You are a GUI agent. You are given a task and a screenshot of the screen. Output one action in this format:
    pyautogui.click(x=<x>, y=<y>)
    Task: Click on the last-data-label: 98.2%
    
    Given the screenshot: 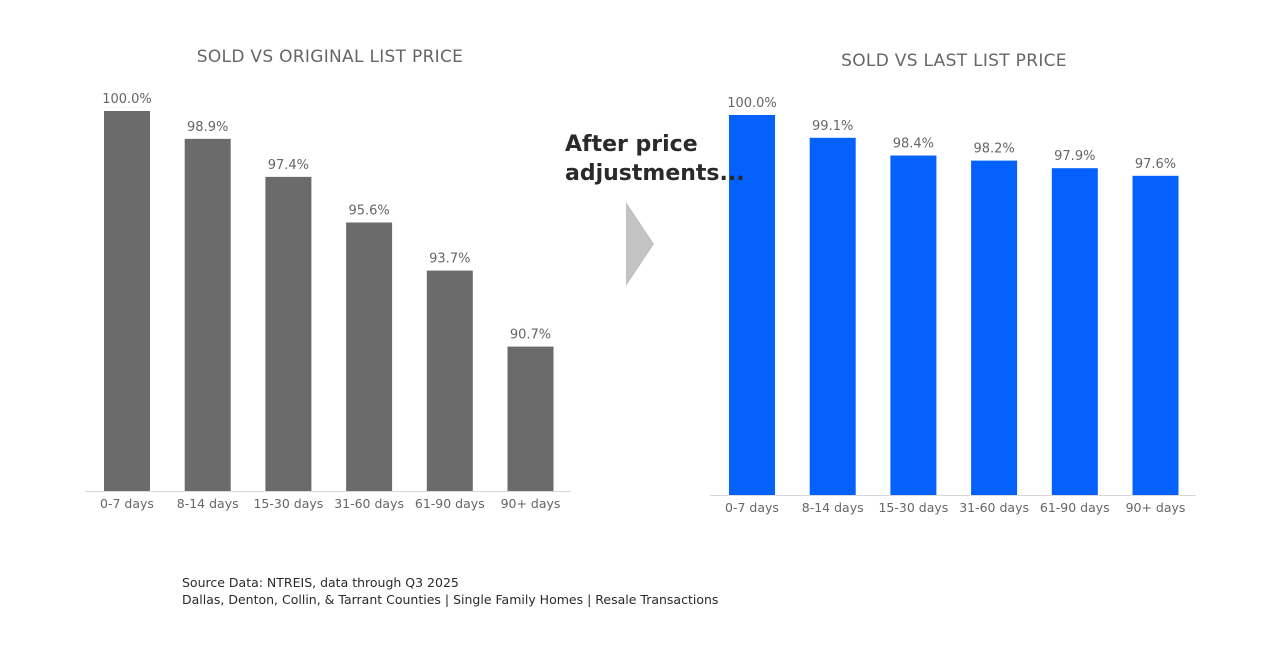 What is the action you would take?
    pyautogui.click(x=993, y=149)
    